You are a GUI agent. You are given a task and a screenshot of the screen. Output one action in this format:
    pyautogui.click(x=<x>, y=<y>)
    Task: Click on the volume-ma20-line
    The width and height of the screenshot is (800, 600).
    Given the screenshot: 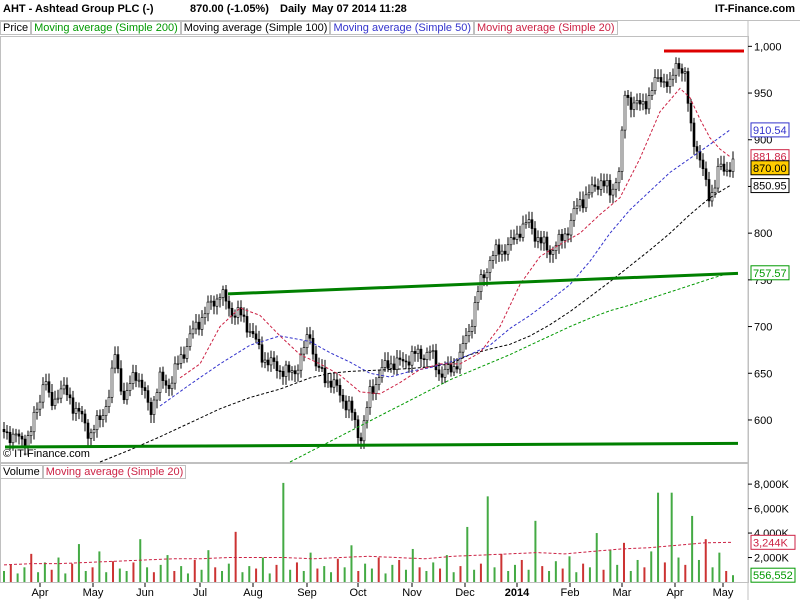 What is the action you would take?
    pyautogui.click(x=368, y=553)
    